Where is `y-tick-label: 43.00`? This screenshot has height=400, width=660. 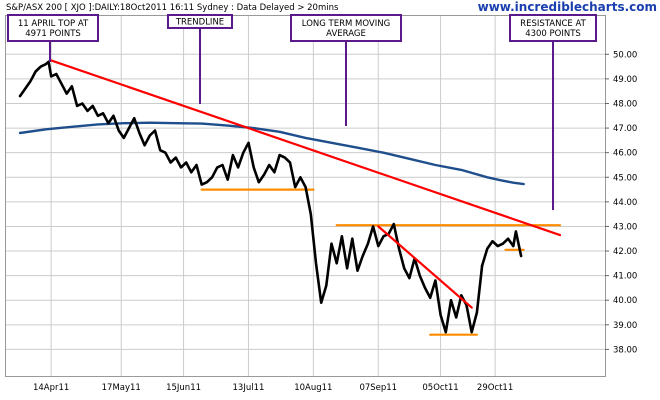
y-tick-label: 43.00 is located at coordinates (625, 227).